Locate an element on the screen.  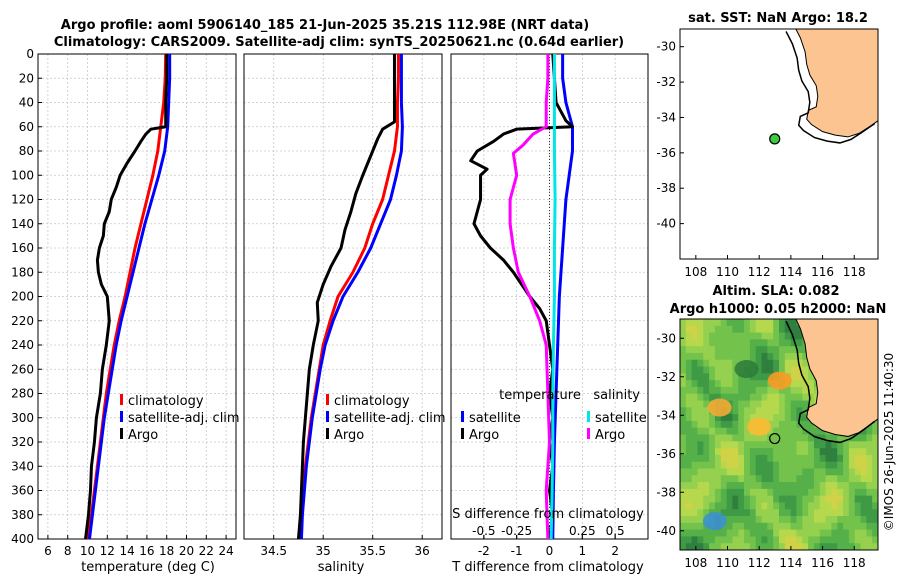
map-content is located at coordinates (779, 434).